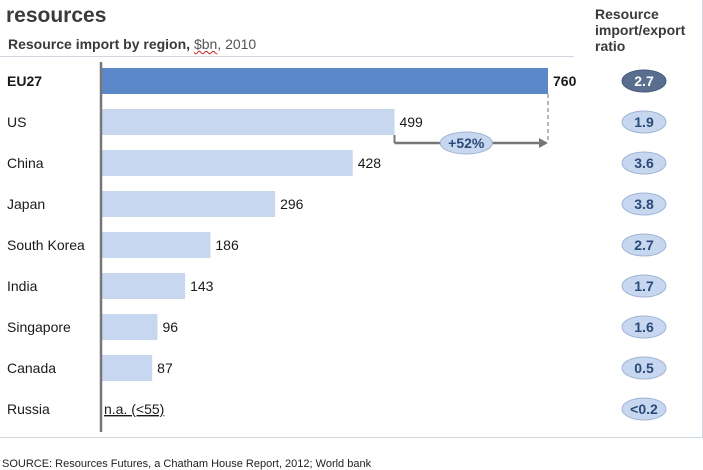 The width and height of the screenshot is (703, 470). I want to click on bar-singapore, so click(129, 327).